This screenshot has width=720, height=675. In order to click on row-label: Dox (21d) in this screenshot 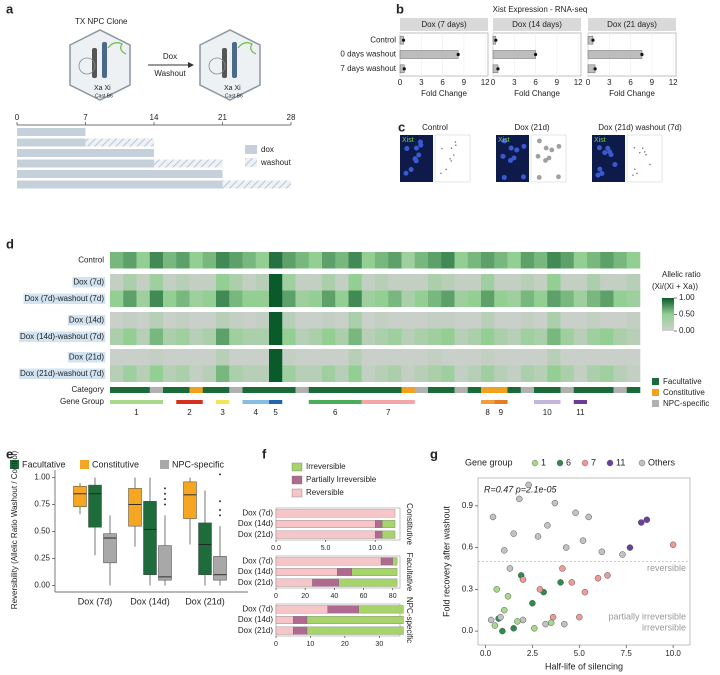, I will do `click(86, 356)`.